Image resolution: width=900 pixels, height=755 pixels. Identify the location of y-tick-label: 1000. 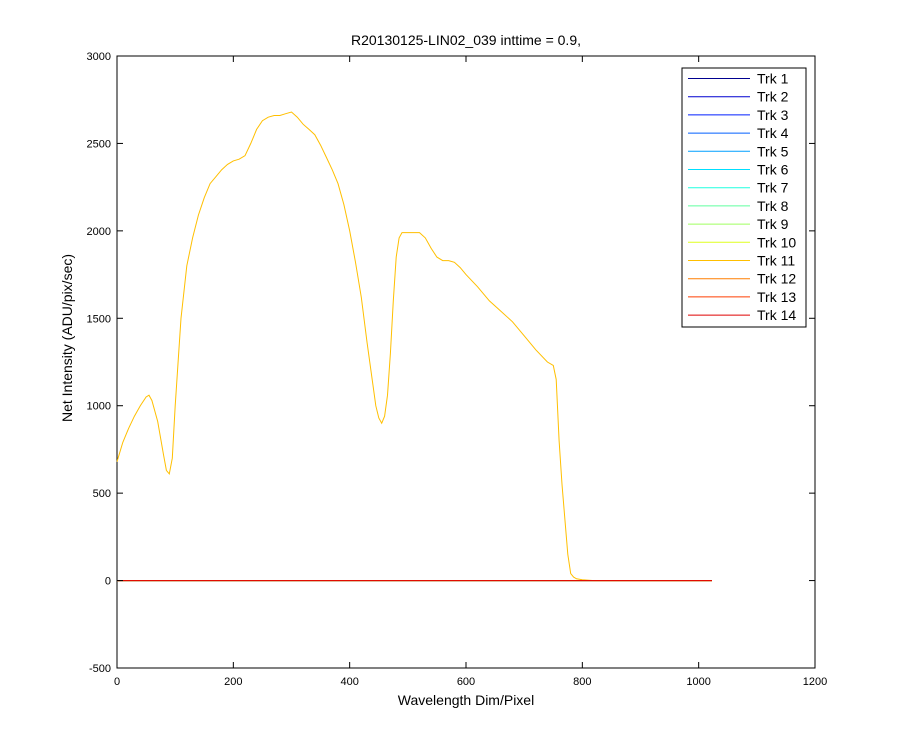
(99, 407).